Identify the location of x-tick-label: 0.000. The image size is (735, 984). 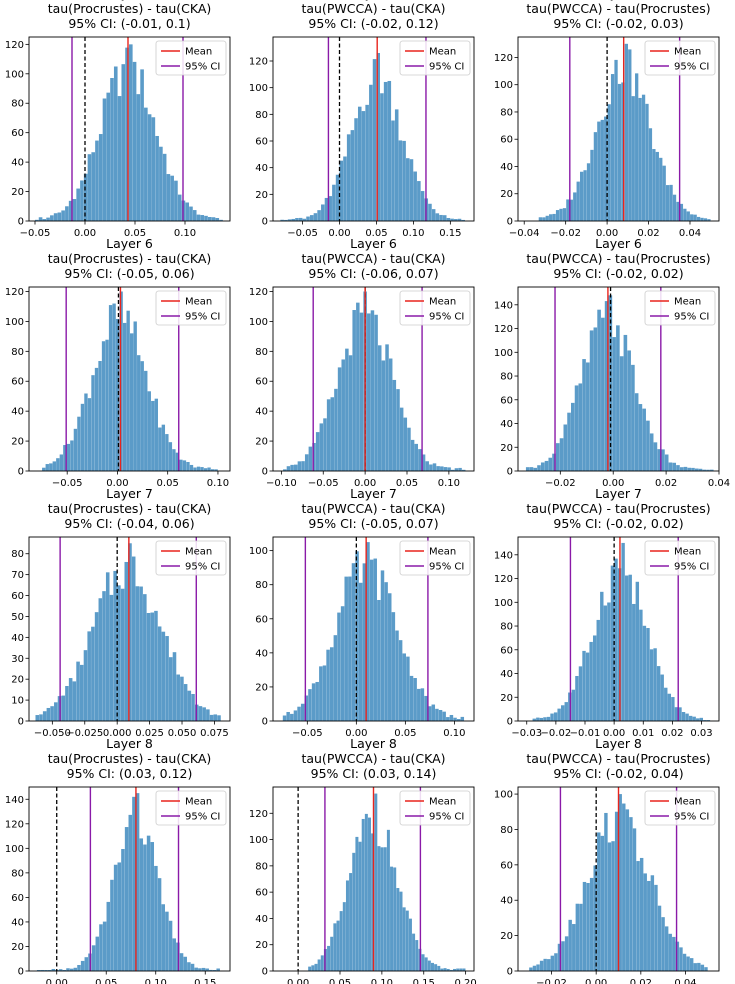
(117, 733).